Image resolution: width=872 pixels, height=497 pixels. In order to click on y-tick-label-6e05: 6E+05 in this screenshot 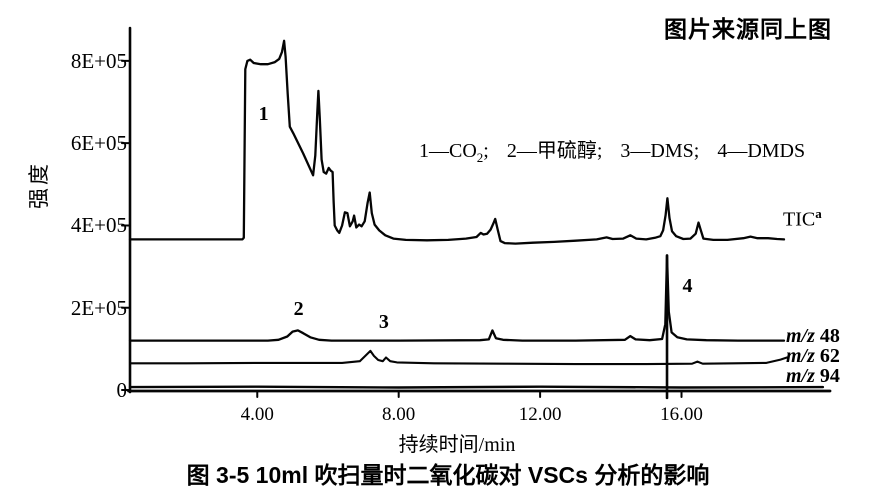, I will do `click(98, 143)`.